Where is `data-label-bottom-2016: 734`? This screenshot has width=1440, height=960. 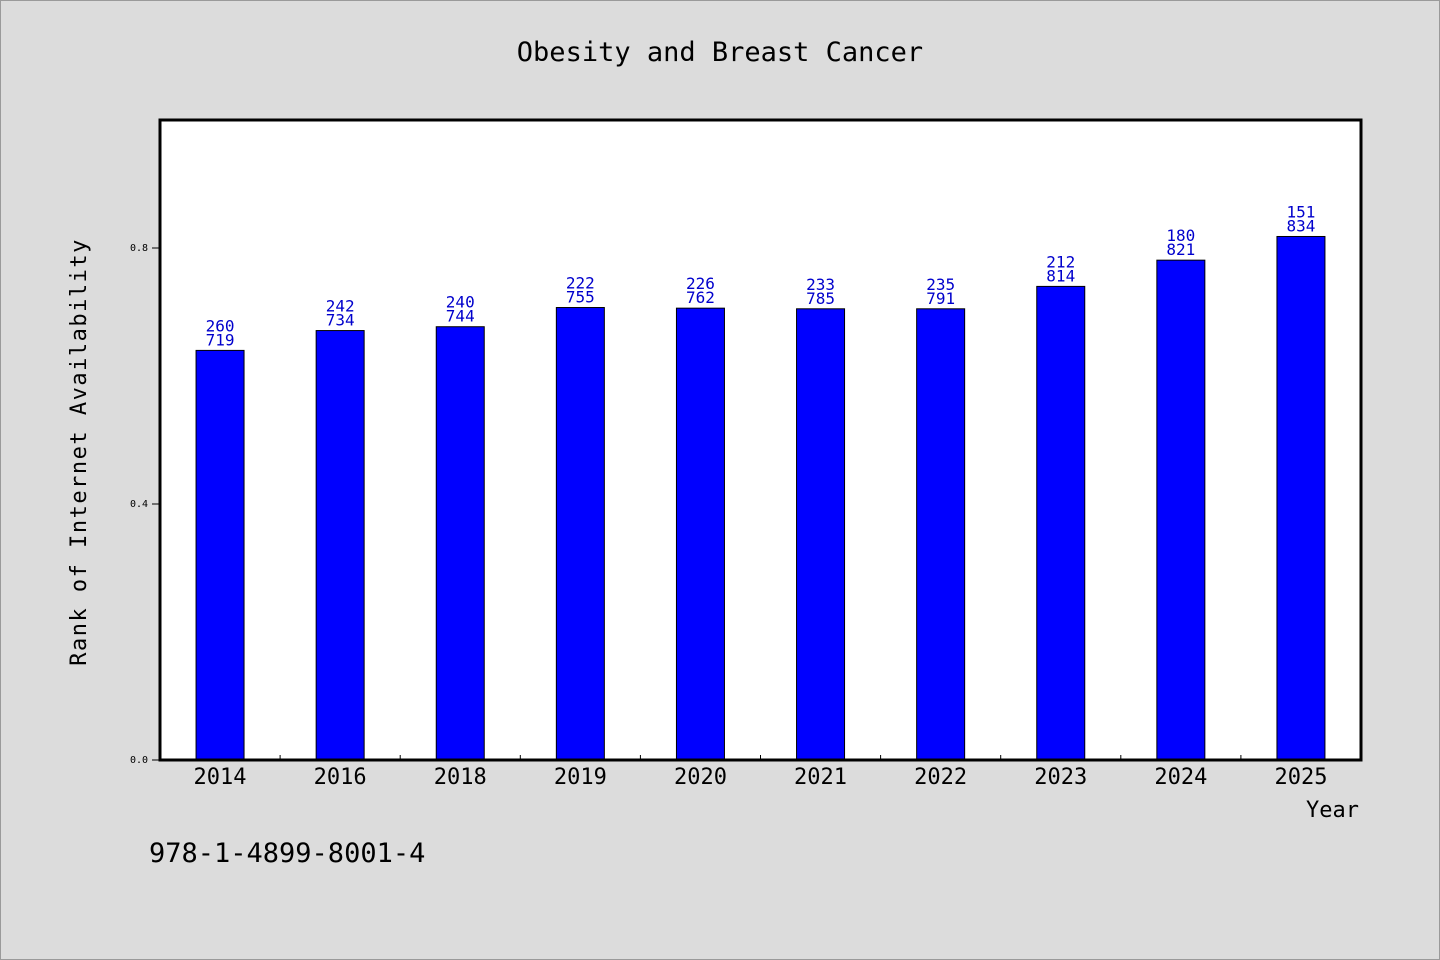 data-label-bottom-2016: 734 is located at coordinates (340, 320).